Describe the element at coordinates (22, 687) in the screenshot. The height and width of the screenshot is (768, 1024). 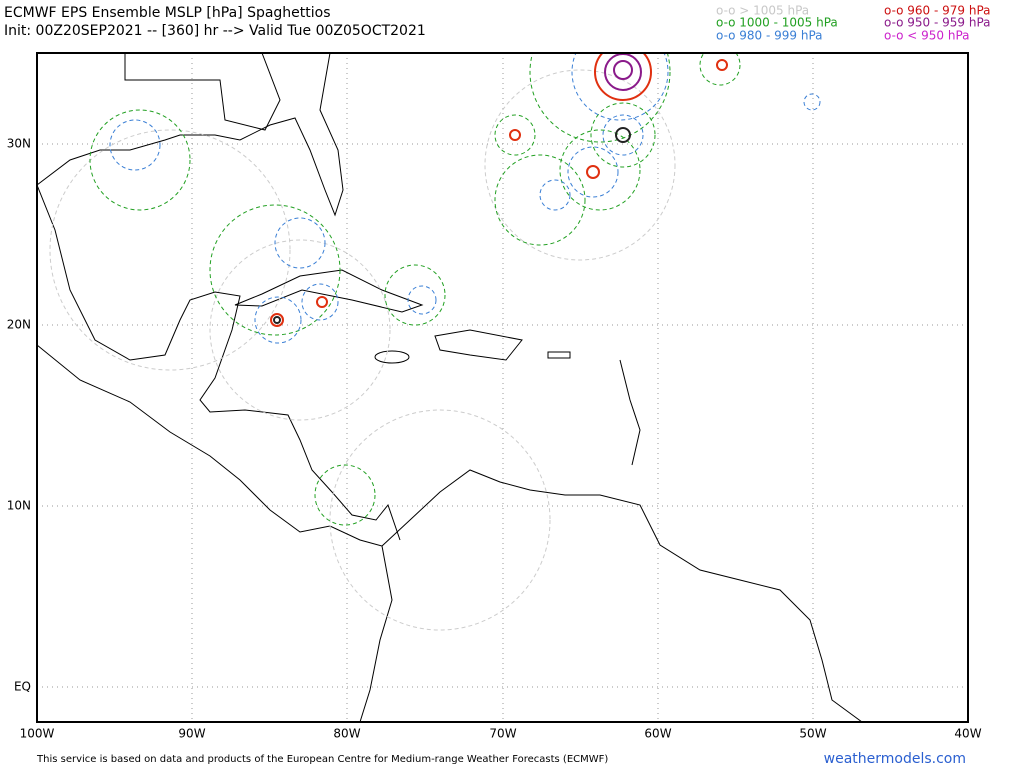
I see `lat-label: EQ` at that location.